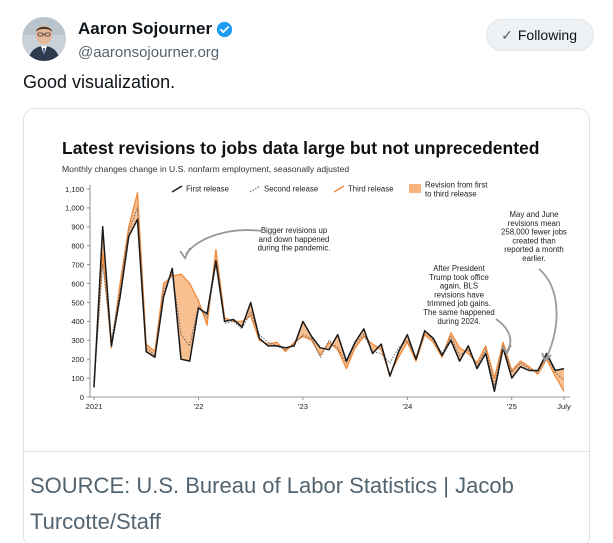 This screenshot has width=613, height=543. What do you see at coordinates (224, 29) in the screenshot?
I see `verified-badge-icon` at bounding box center [224, 29].